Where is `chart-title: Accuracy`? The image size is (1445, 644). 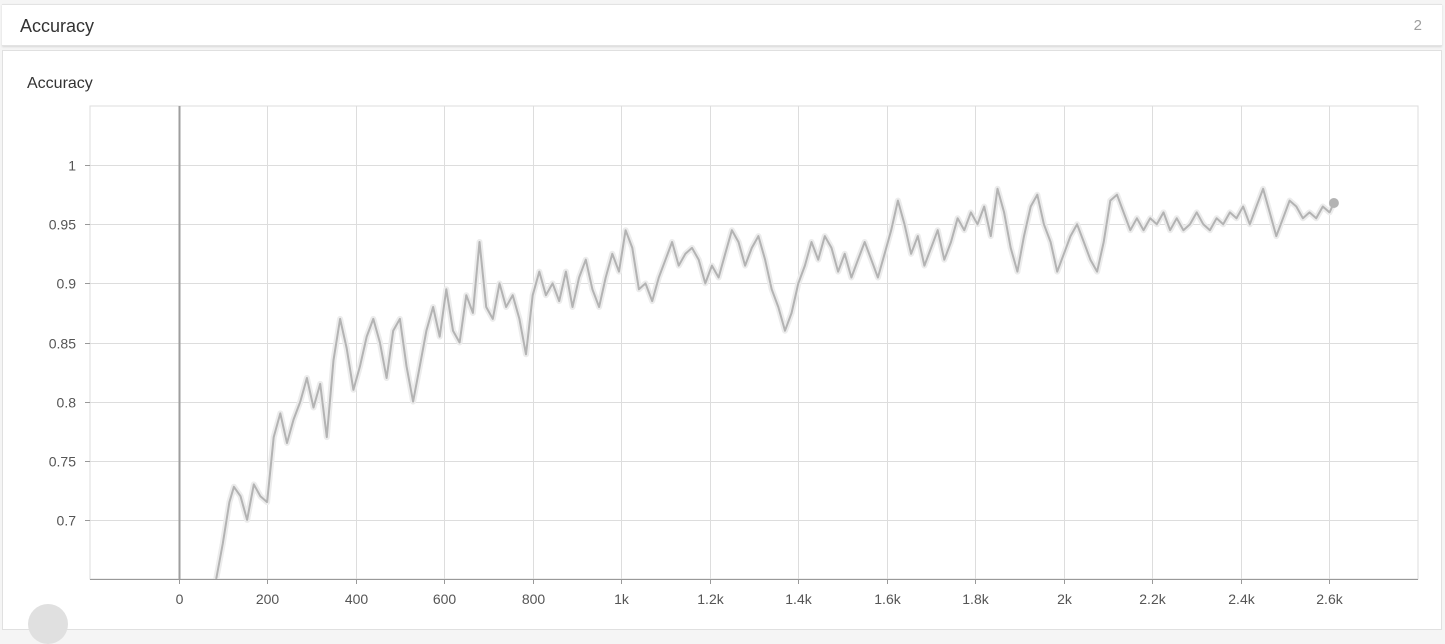 chart-title: Accuracy is located at coordinates (60, 83).